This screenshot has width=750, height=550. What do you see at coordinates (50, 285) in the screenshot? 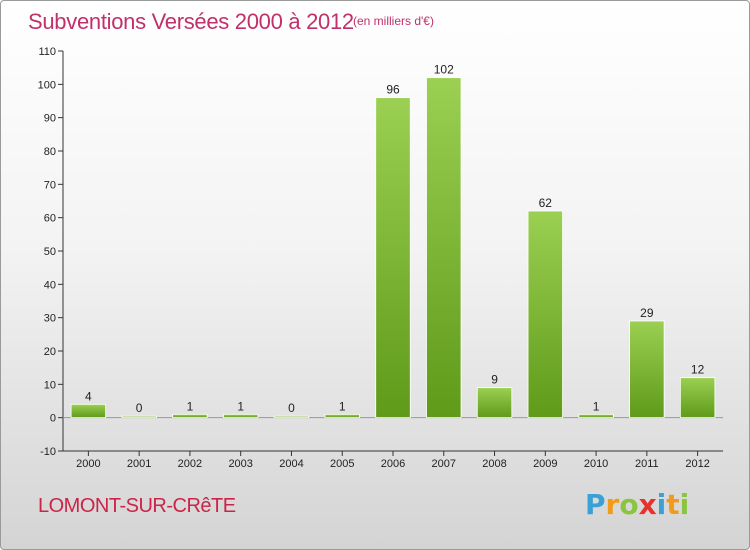
I see `y-tick-label: 40` at bounding box center [50, 285].